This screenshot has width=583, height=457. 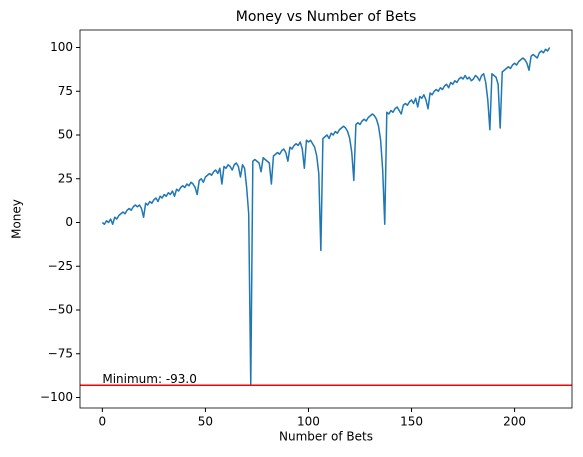 What do you see at coordinates (60, 353) in the screenshot?
I see `y-tick-label: −75` at bounding box center [60, 353].